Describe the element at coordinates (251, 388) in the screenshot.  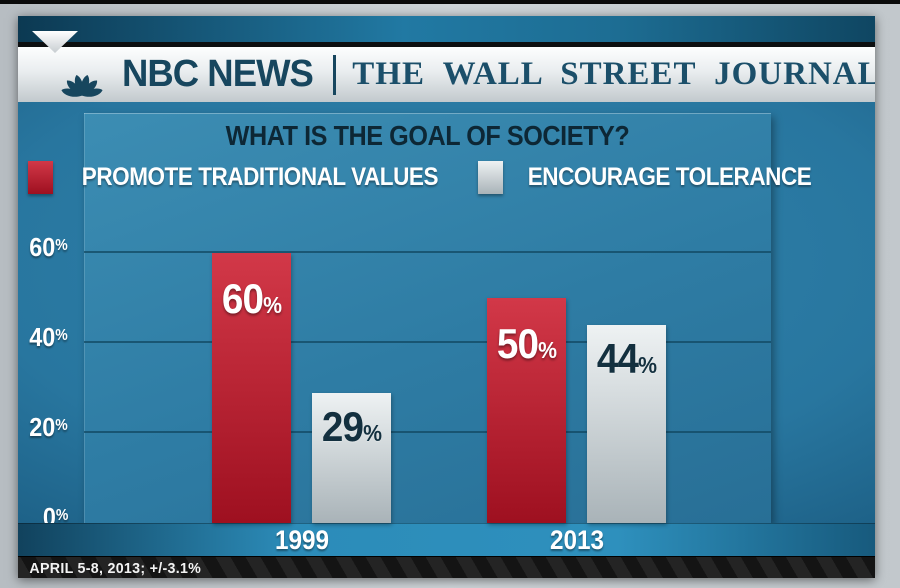
I see `bar-1999-series0: 60%` at that location.